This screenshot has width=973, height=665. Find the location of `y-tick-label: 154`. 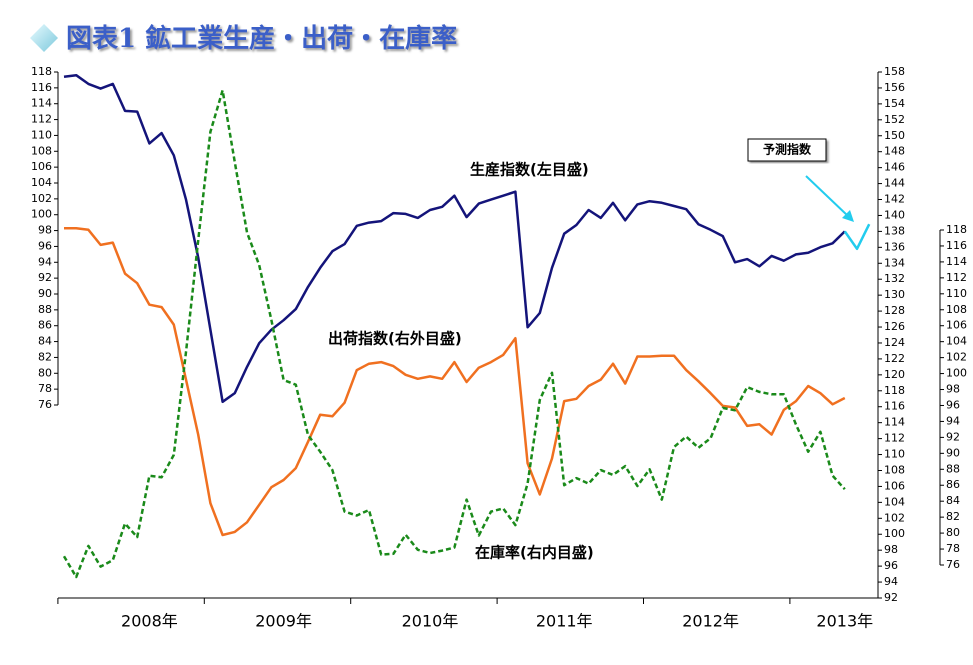

y-tick-label: 154 is located at coordinates (894, 103).